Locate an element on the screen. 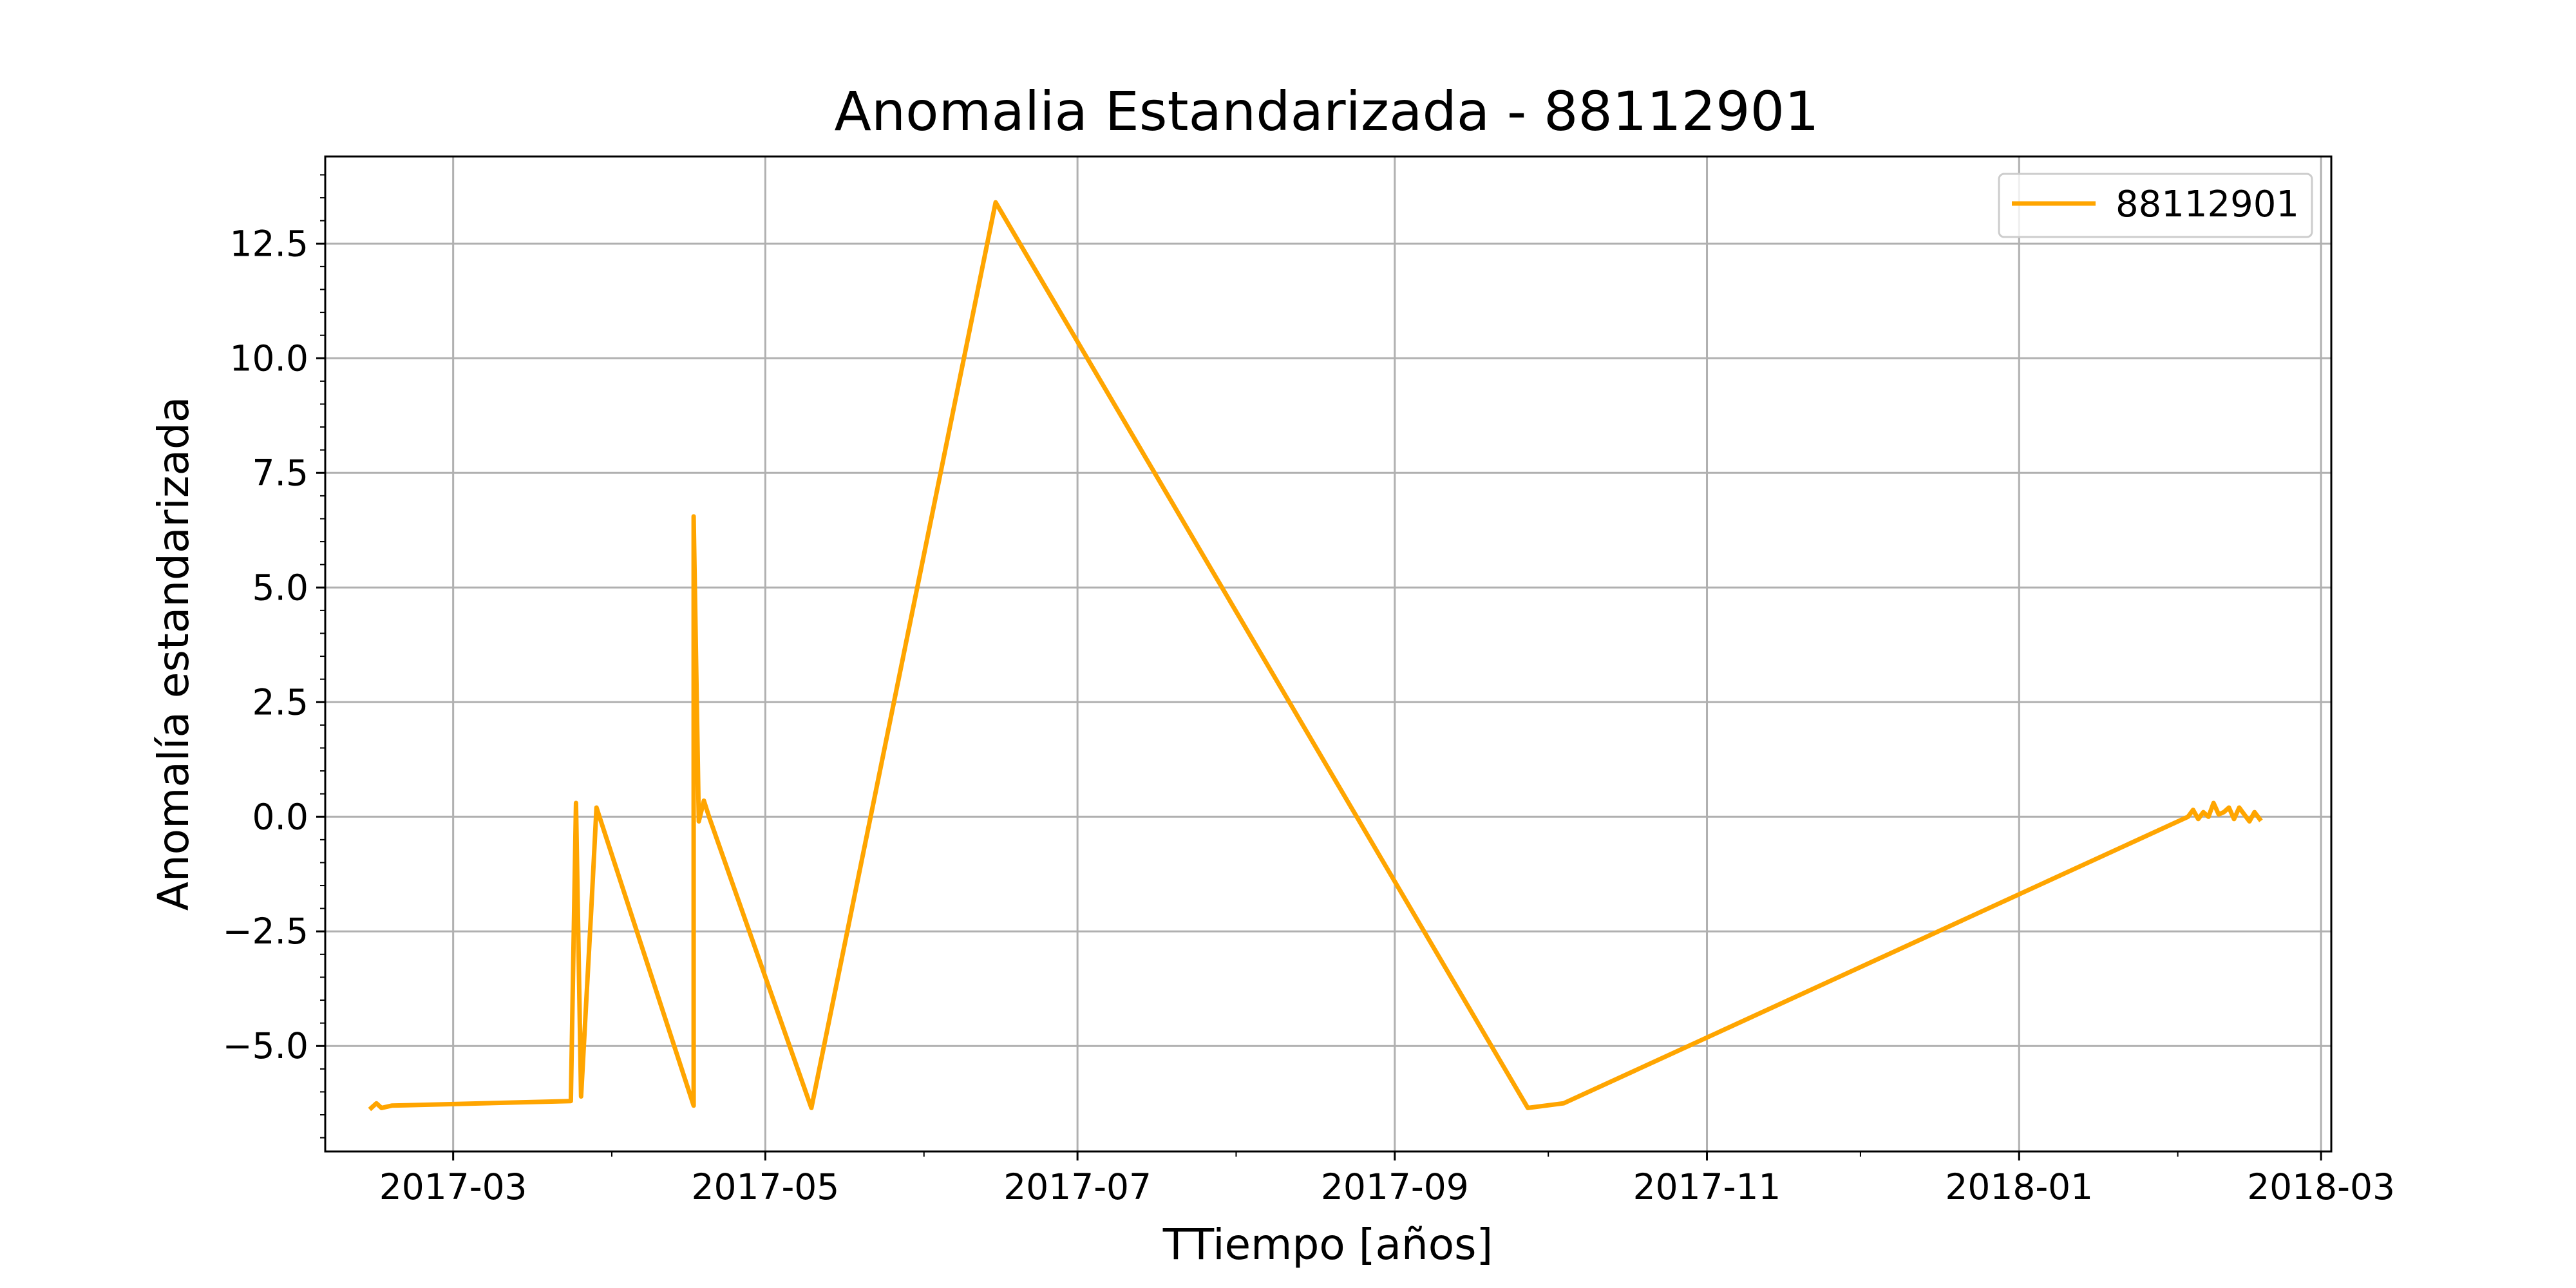  x-axis-label: TTiempo [años] is located at coordinates (1327, 1244).